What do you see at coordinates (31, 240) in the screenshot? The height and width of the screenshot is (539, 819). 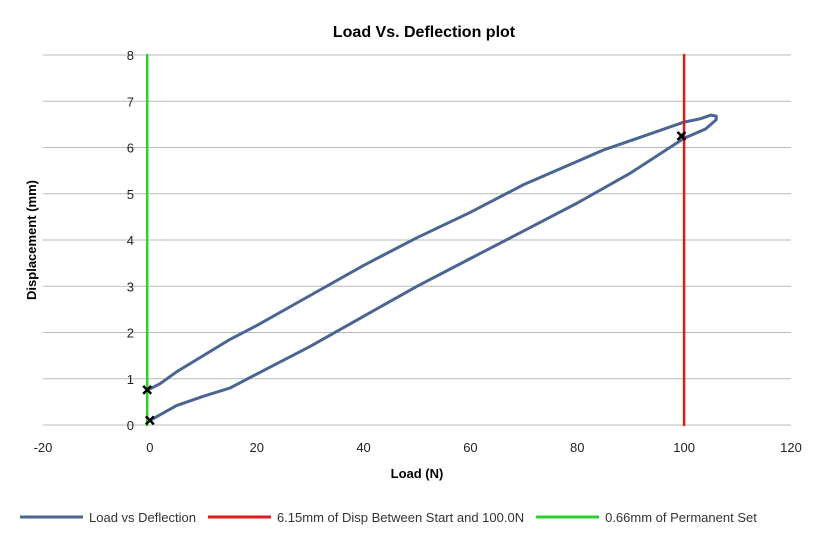 I see `y-axis-title: Displacement (mm)` at bounding box center [31, 240].